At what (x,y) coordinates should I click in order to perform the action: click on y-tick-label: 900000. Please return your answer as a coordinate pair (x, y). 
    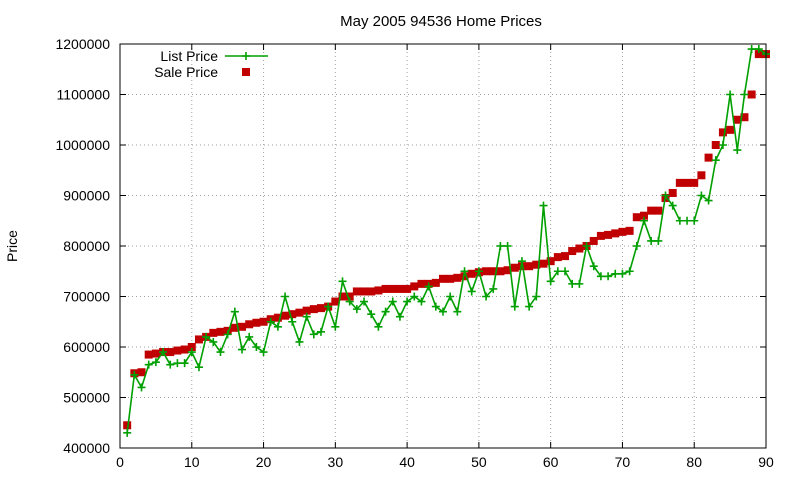
    Looking at the image, I should click on (86, 196).